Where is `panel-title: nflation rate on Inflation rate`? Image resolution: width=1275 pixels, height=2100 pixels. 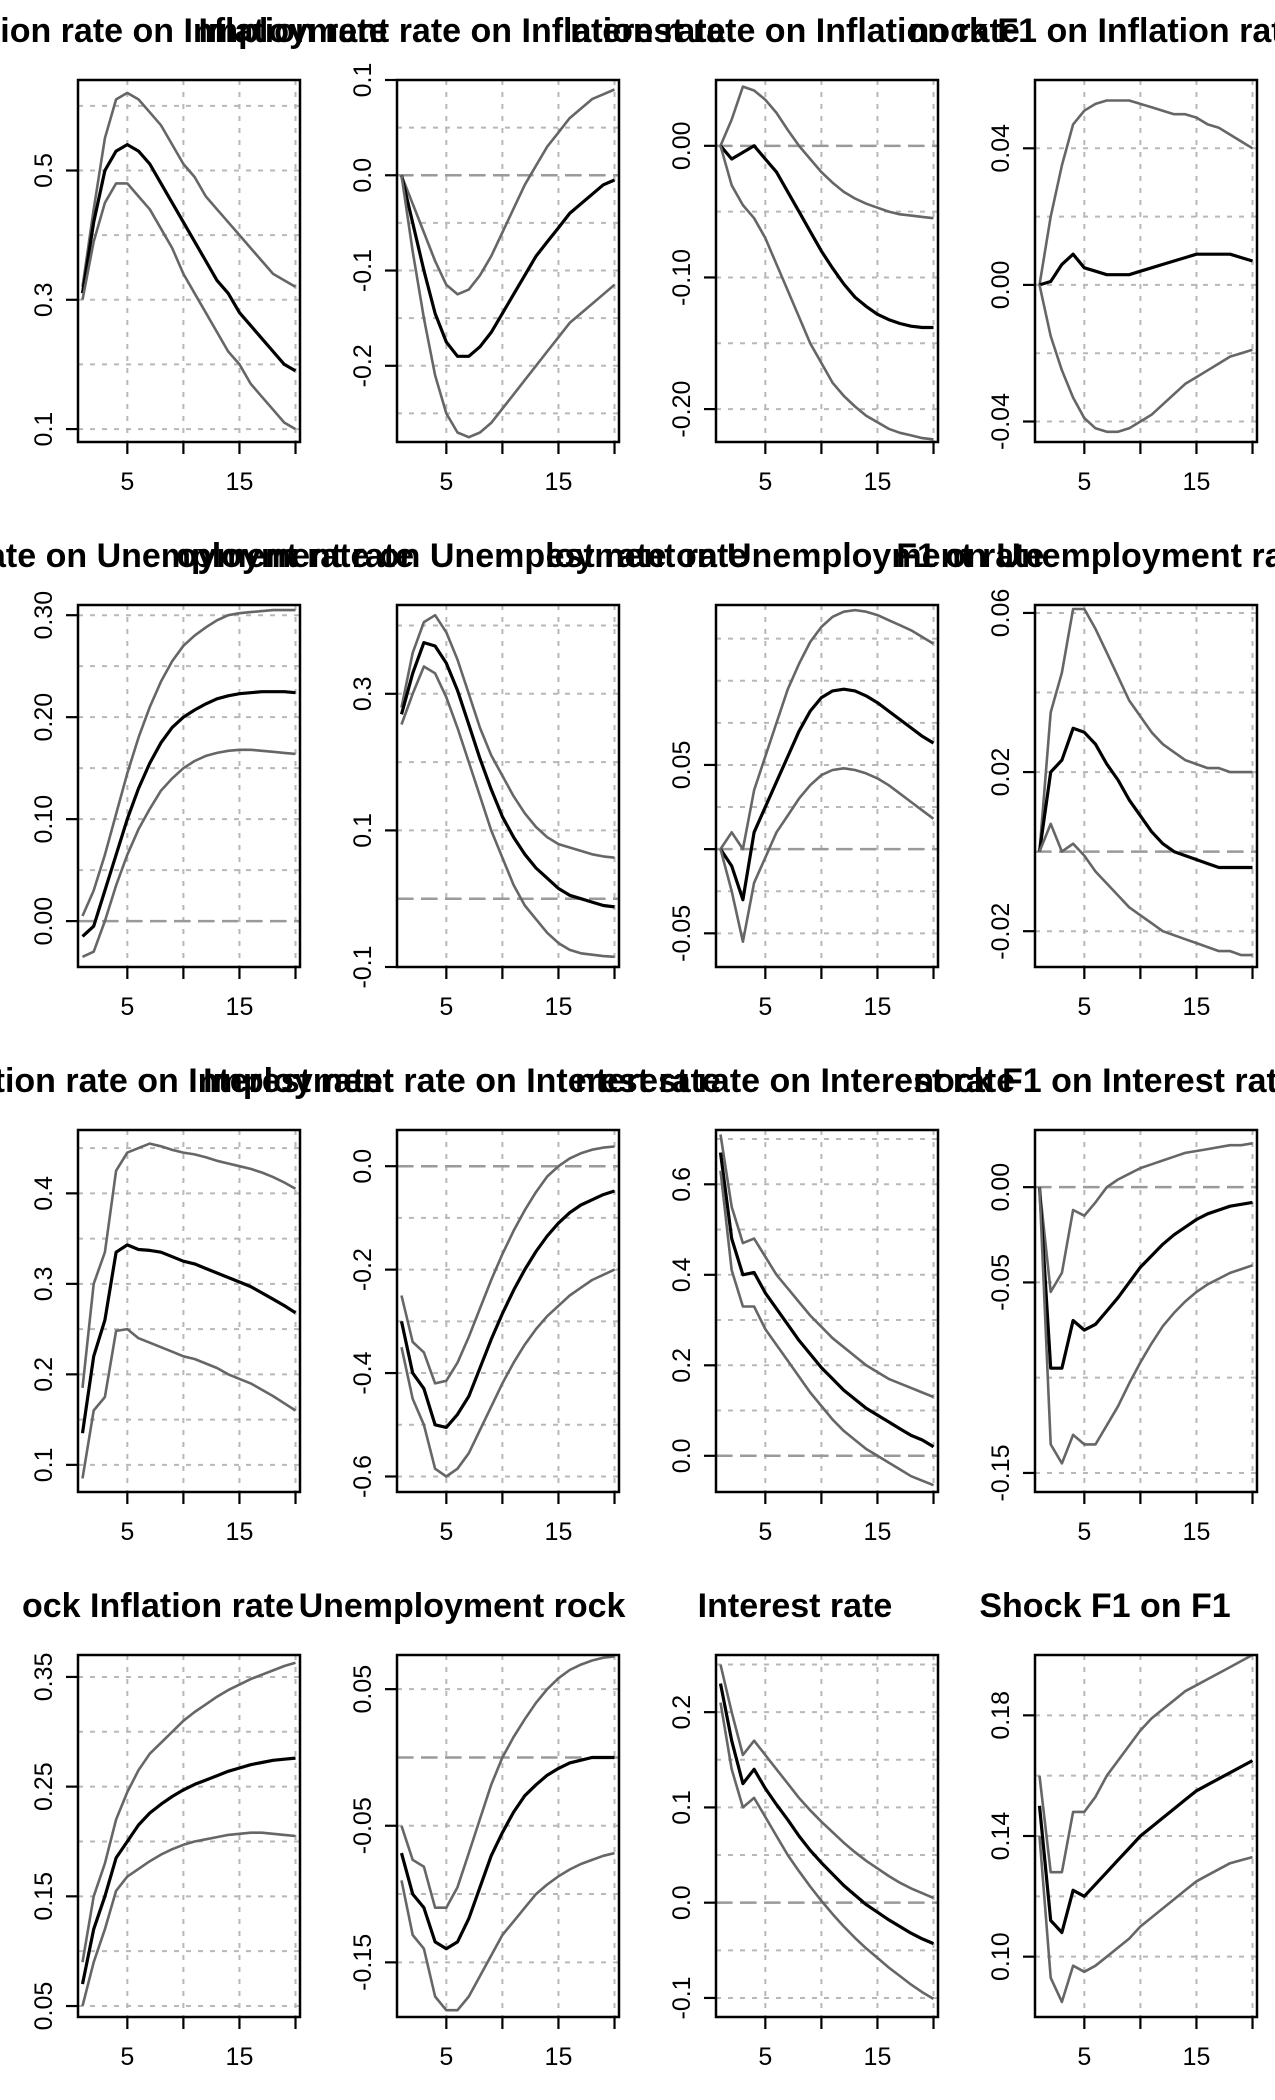
panel-title: nflation rate on Inflation rate is located at coordinates (194, 31).